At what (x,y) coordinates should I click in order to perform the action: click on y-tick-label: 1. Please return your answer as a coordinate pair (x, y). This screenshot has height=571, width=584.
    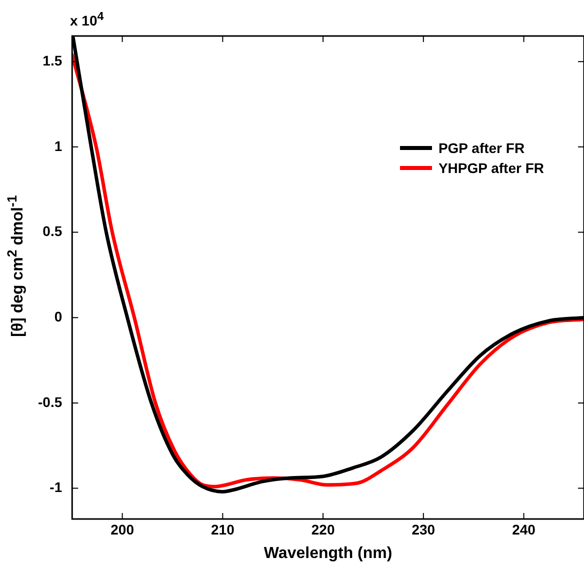
    Looking at the image, I should click on (58, 146).